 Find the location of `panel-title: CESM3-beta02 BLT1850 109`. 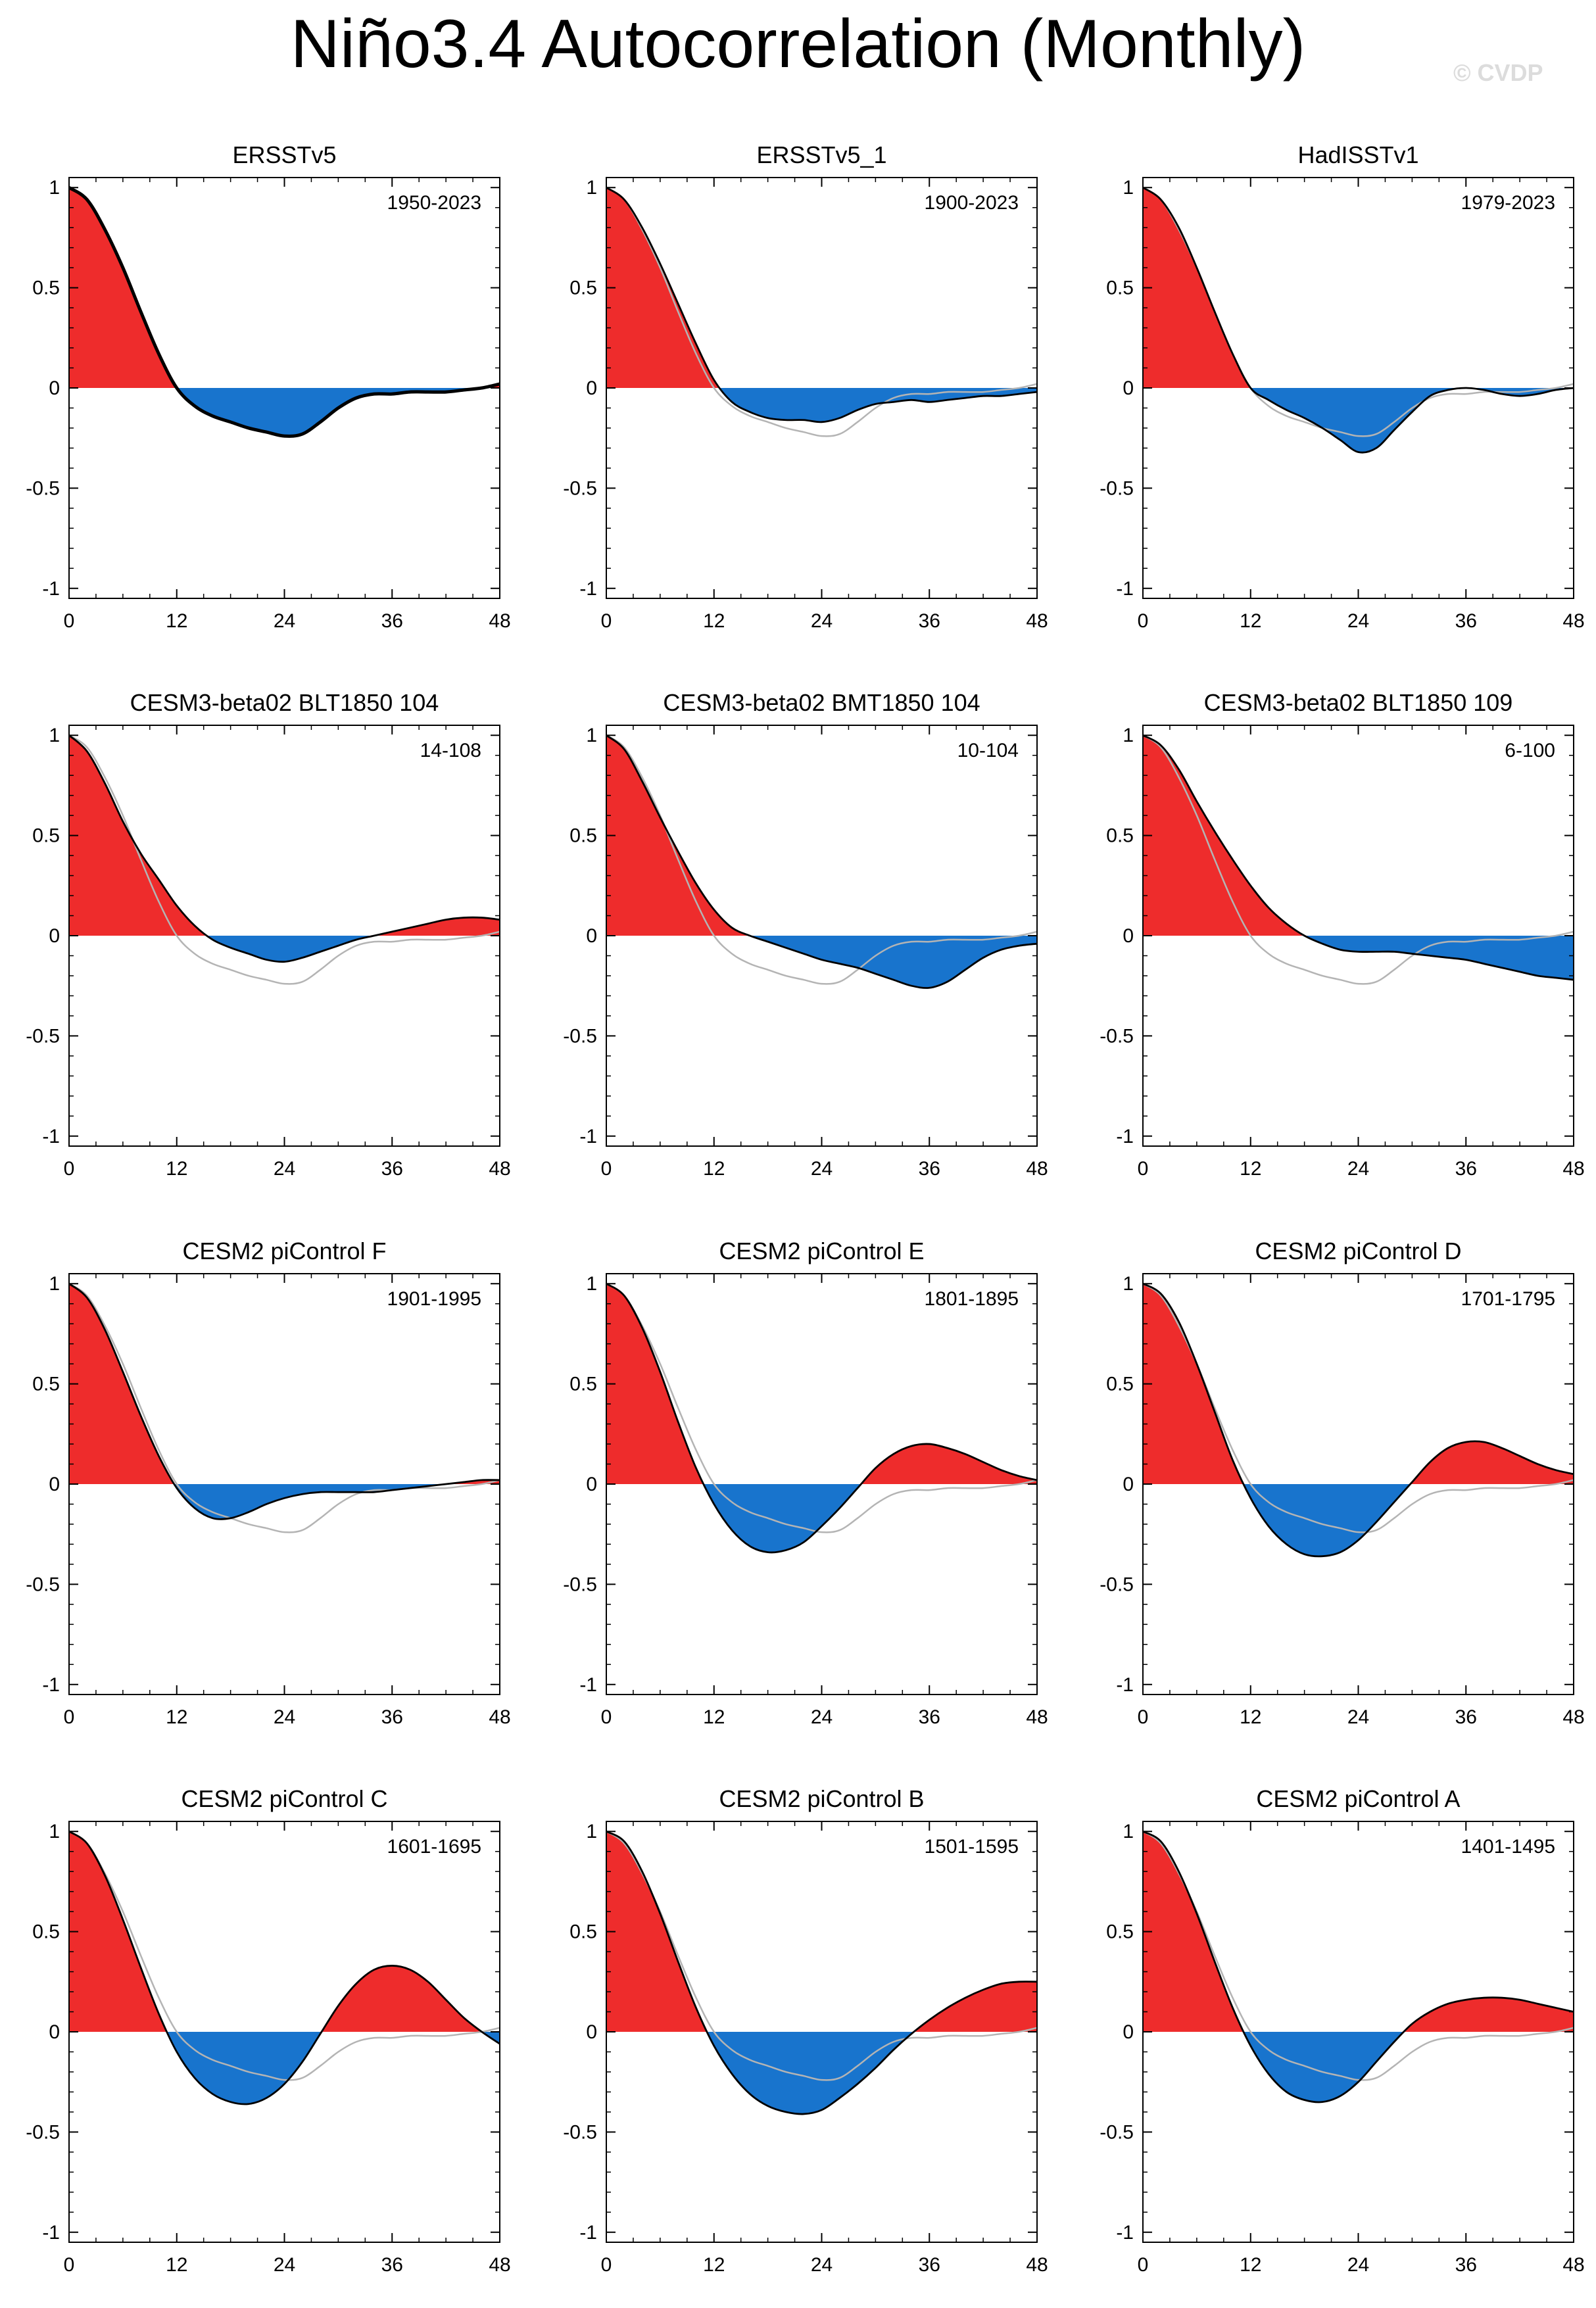

panel-title: CESM3-beta02 BLT1850 109 is located at coordinates (1358, 702).